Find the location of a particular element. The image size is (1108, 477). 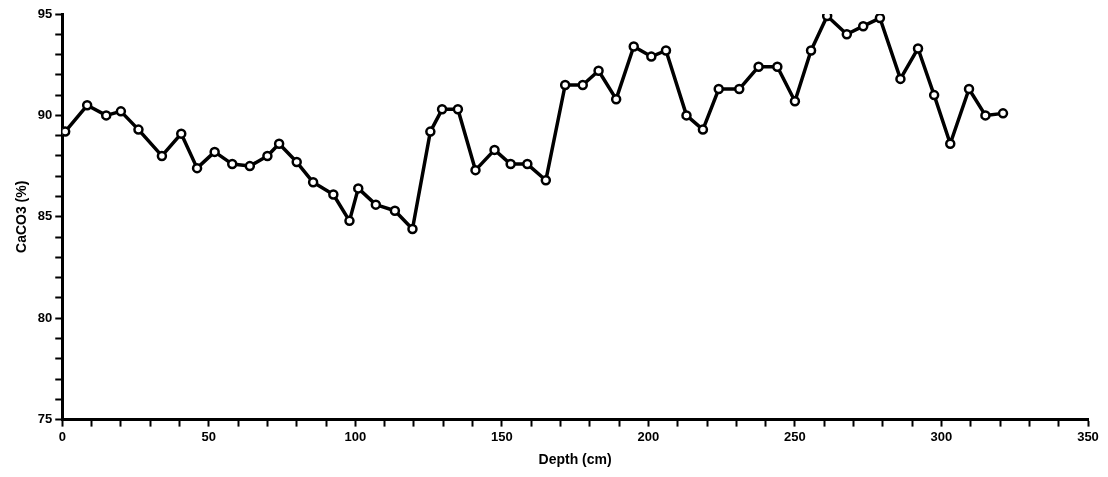

x-tick-label: 200 is located at coordinates (648, 436).